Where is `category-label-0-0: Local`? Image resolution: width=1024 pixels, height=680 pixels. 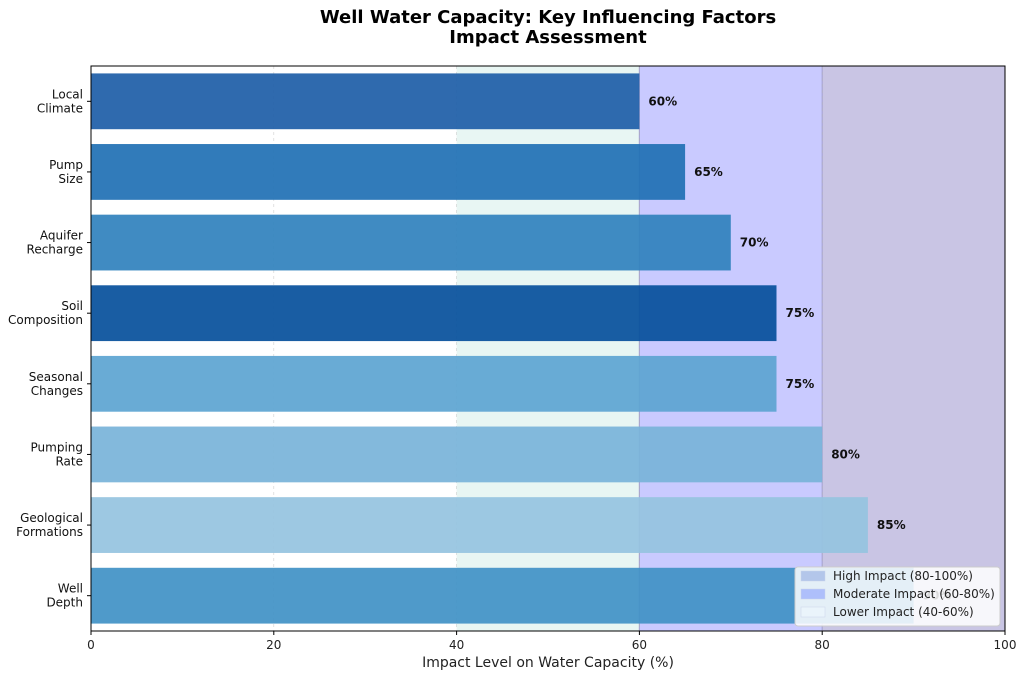
category-label-0-0: Local is located at coordinates (67, 94).